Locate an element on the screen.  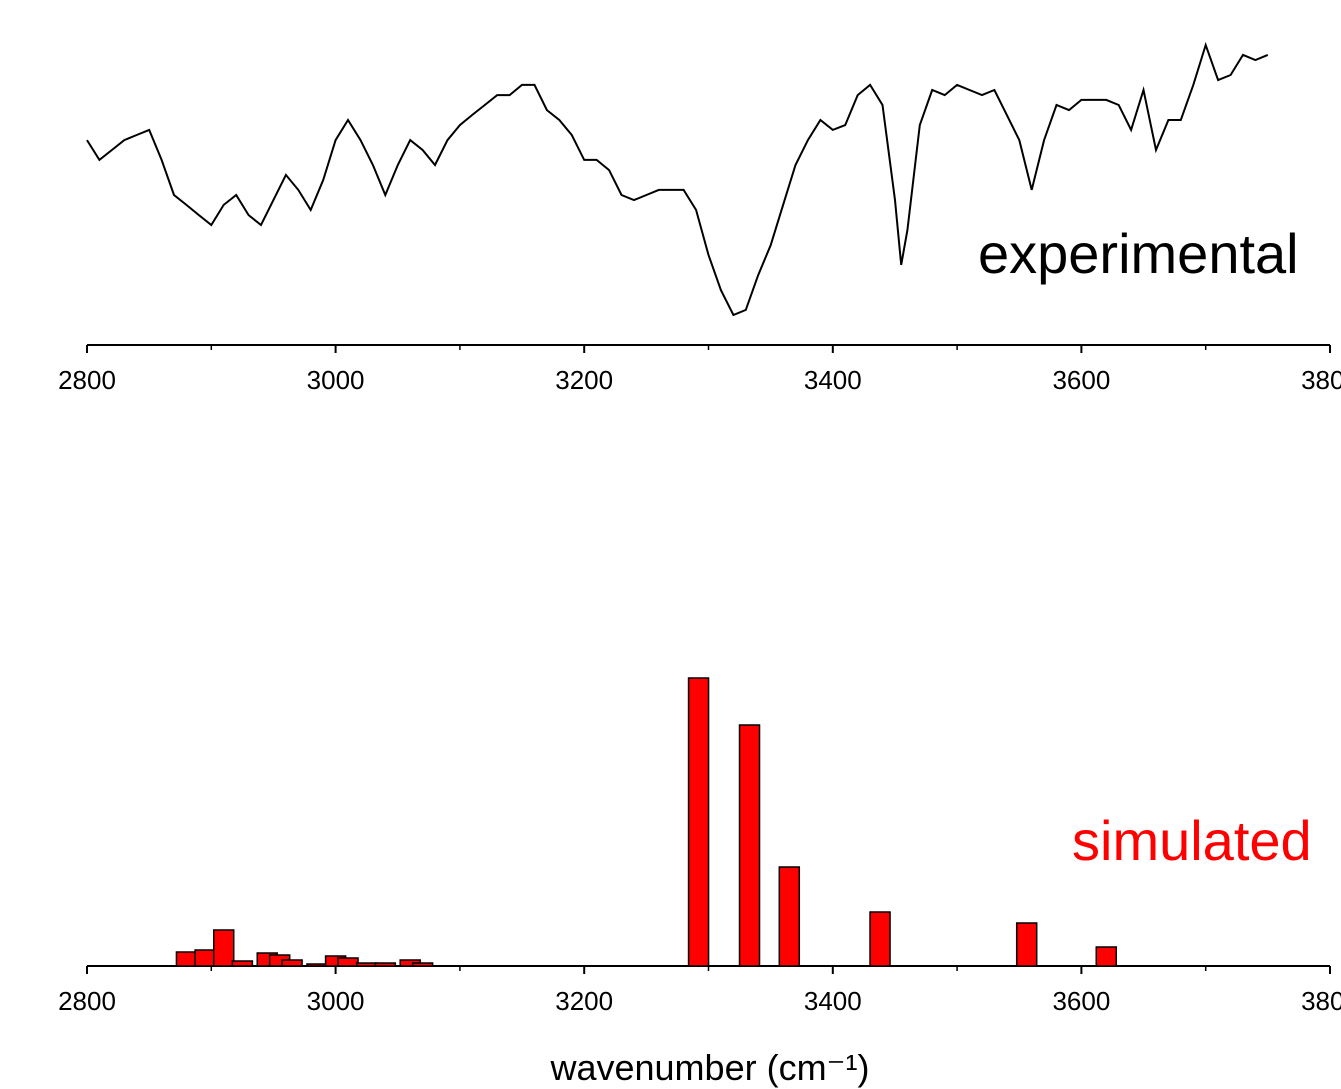
annotation: simulated is located at coordinates (1192, 840).